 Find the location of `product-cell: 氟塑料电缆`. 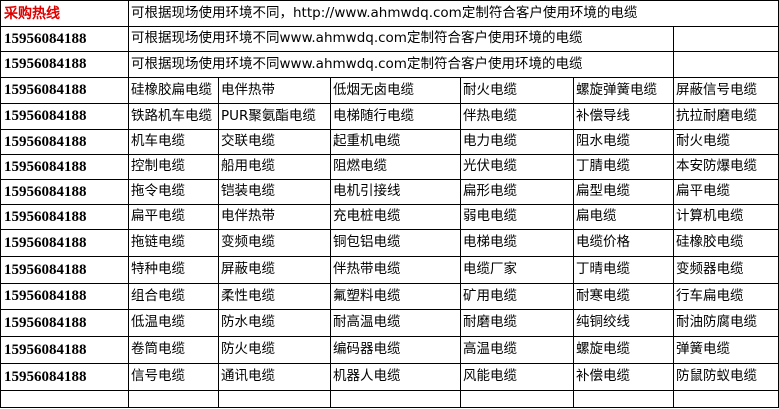

product-cell: 氟塑料电缆 is located at coordinates (395, 296).